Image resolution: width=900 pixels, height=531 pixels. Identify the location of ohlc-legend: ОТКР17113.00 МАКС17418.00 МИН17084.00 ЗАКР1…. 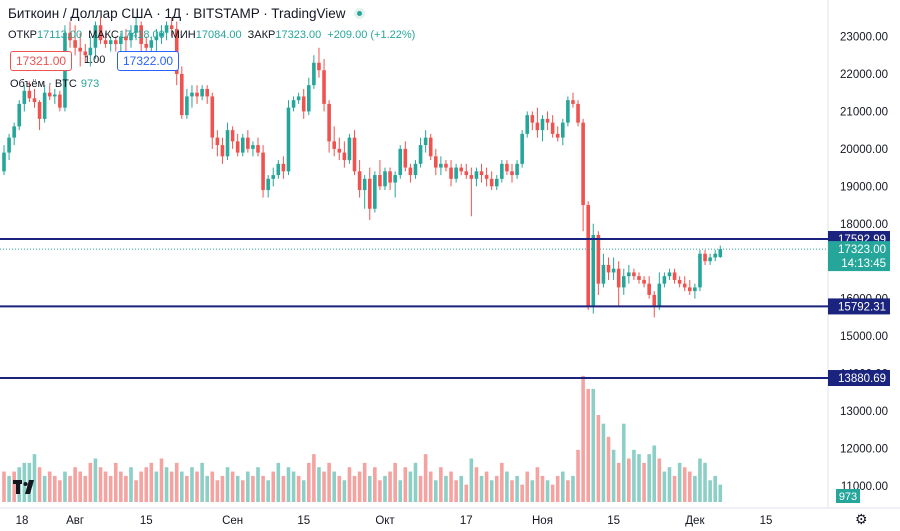
(214, 35).